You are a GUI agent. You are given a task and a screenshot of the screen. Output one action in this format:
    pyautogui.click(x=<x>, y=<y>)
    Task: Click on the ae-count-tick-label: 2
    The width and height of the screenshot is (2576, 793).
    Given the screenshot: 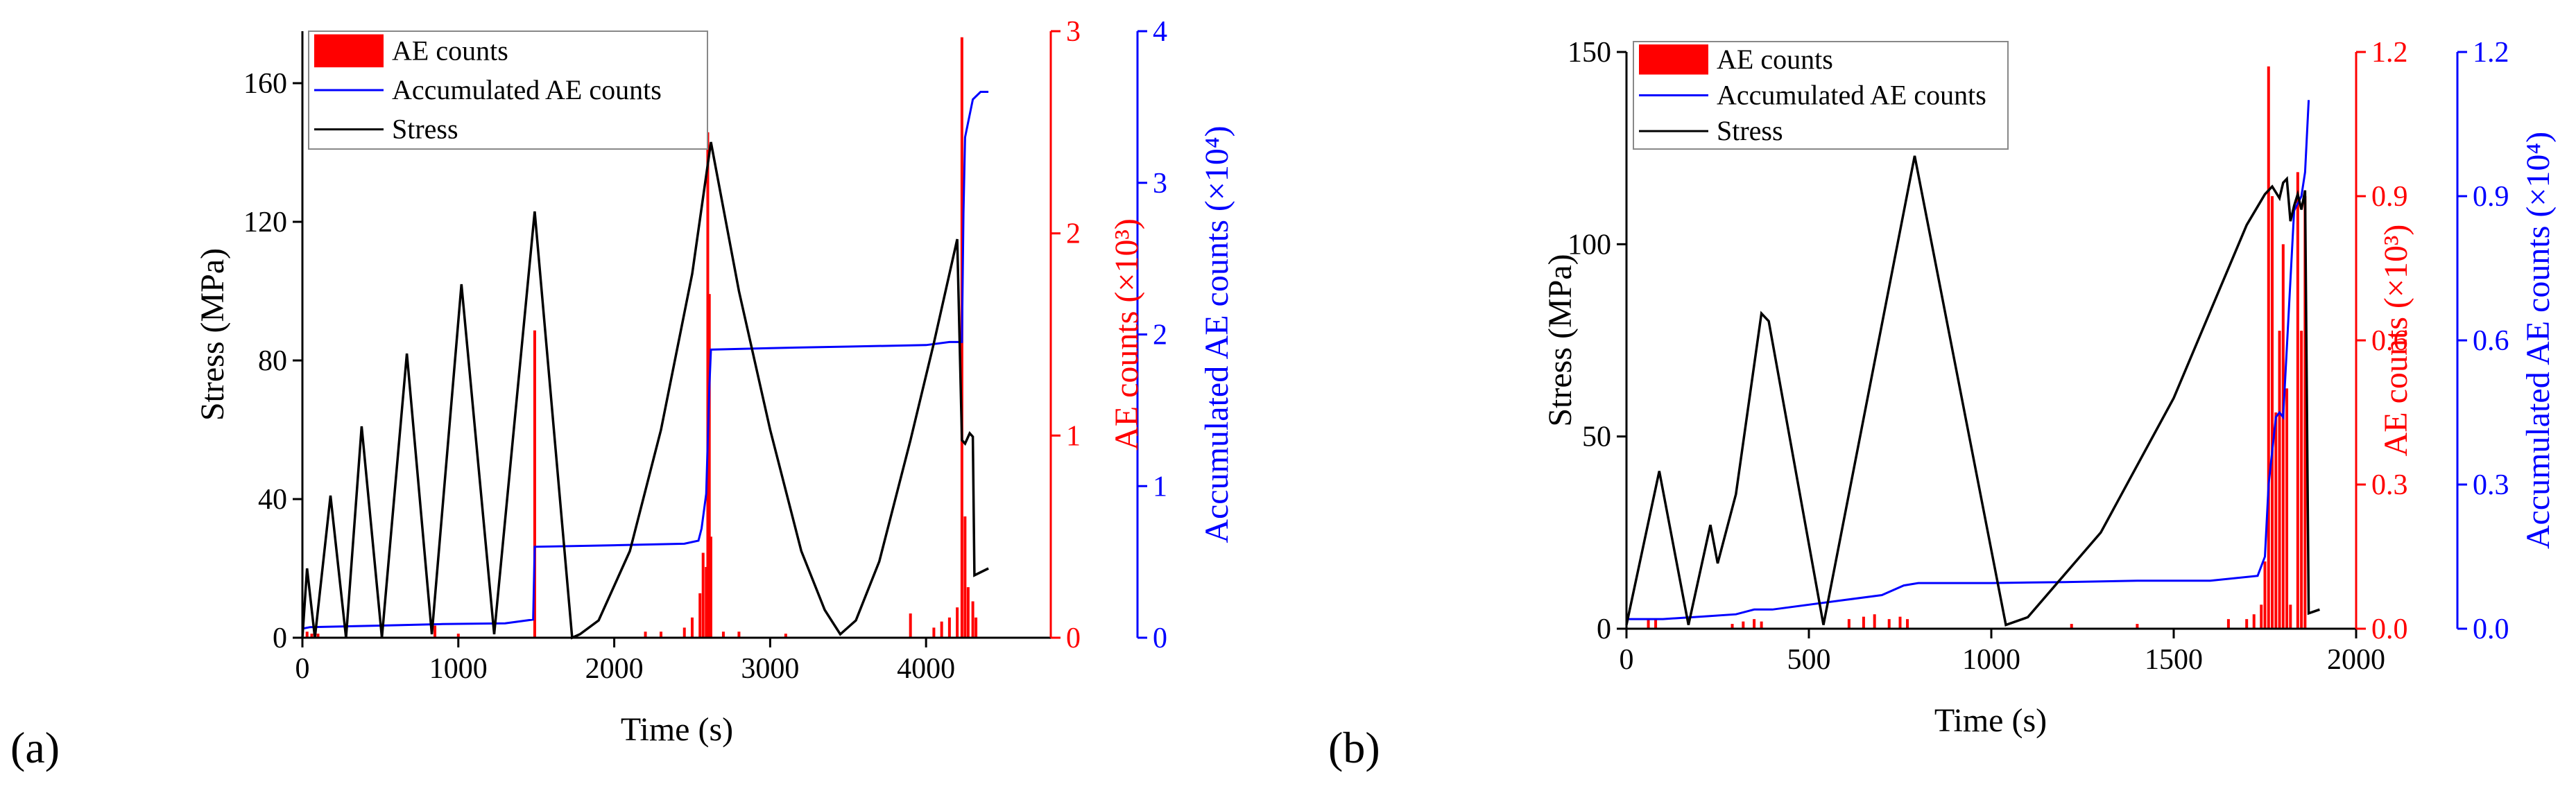 What is the action you would take?
    pyautogui.click(x=1073, y=234)
    